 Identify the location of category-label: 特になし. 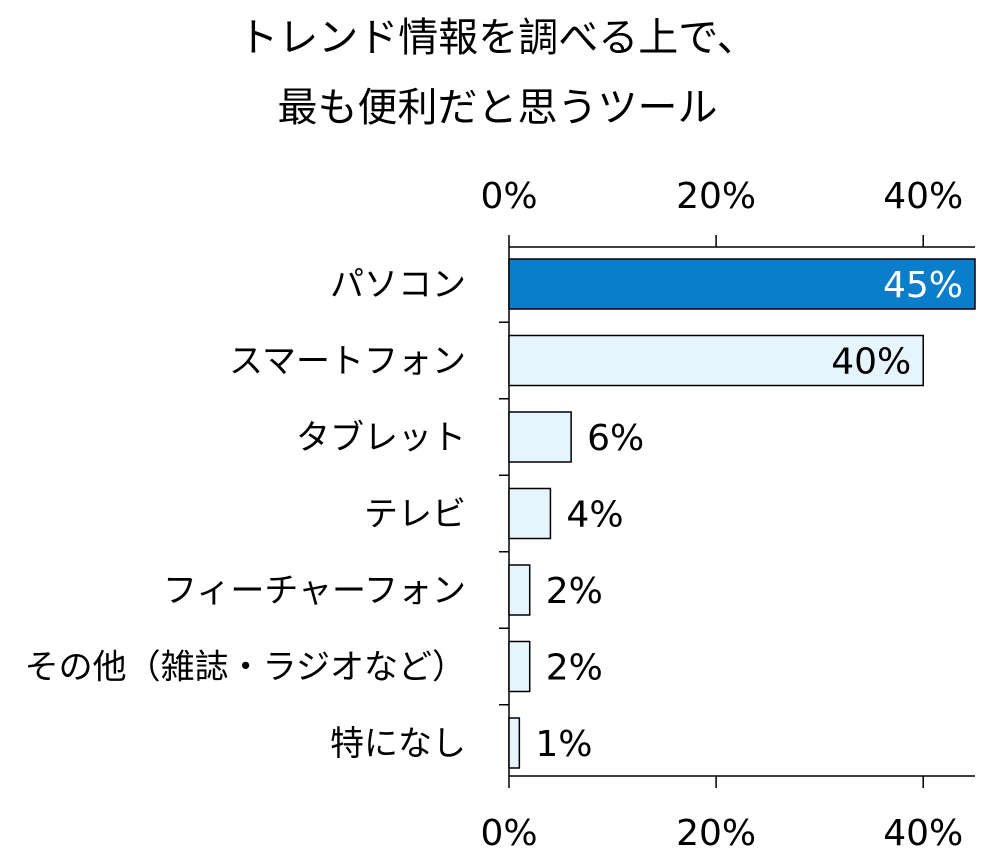
(398, 744).